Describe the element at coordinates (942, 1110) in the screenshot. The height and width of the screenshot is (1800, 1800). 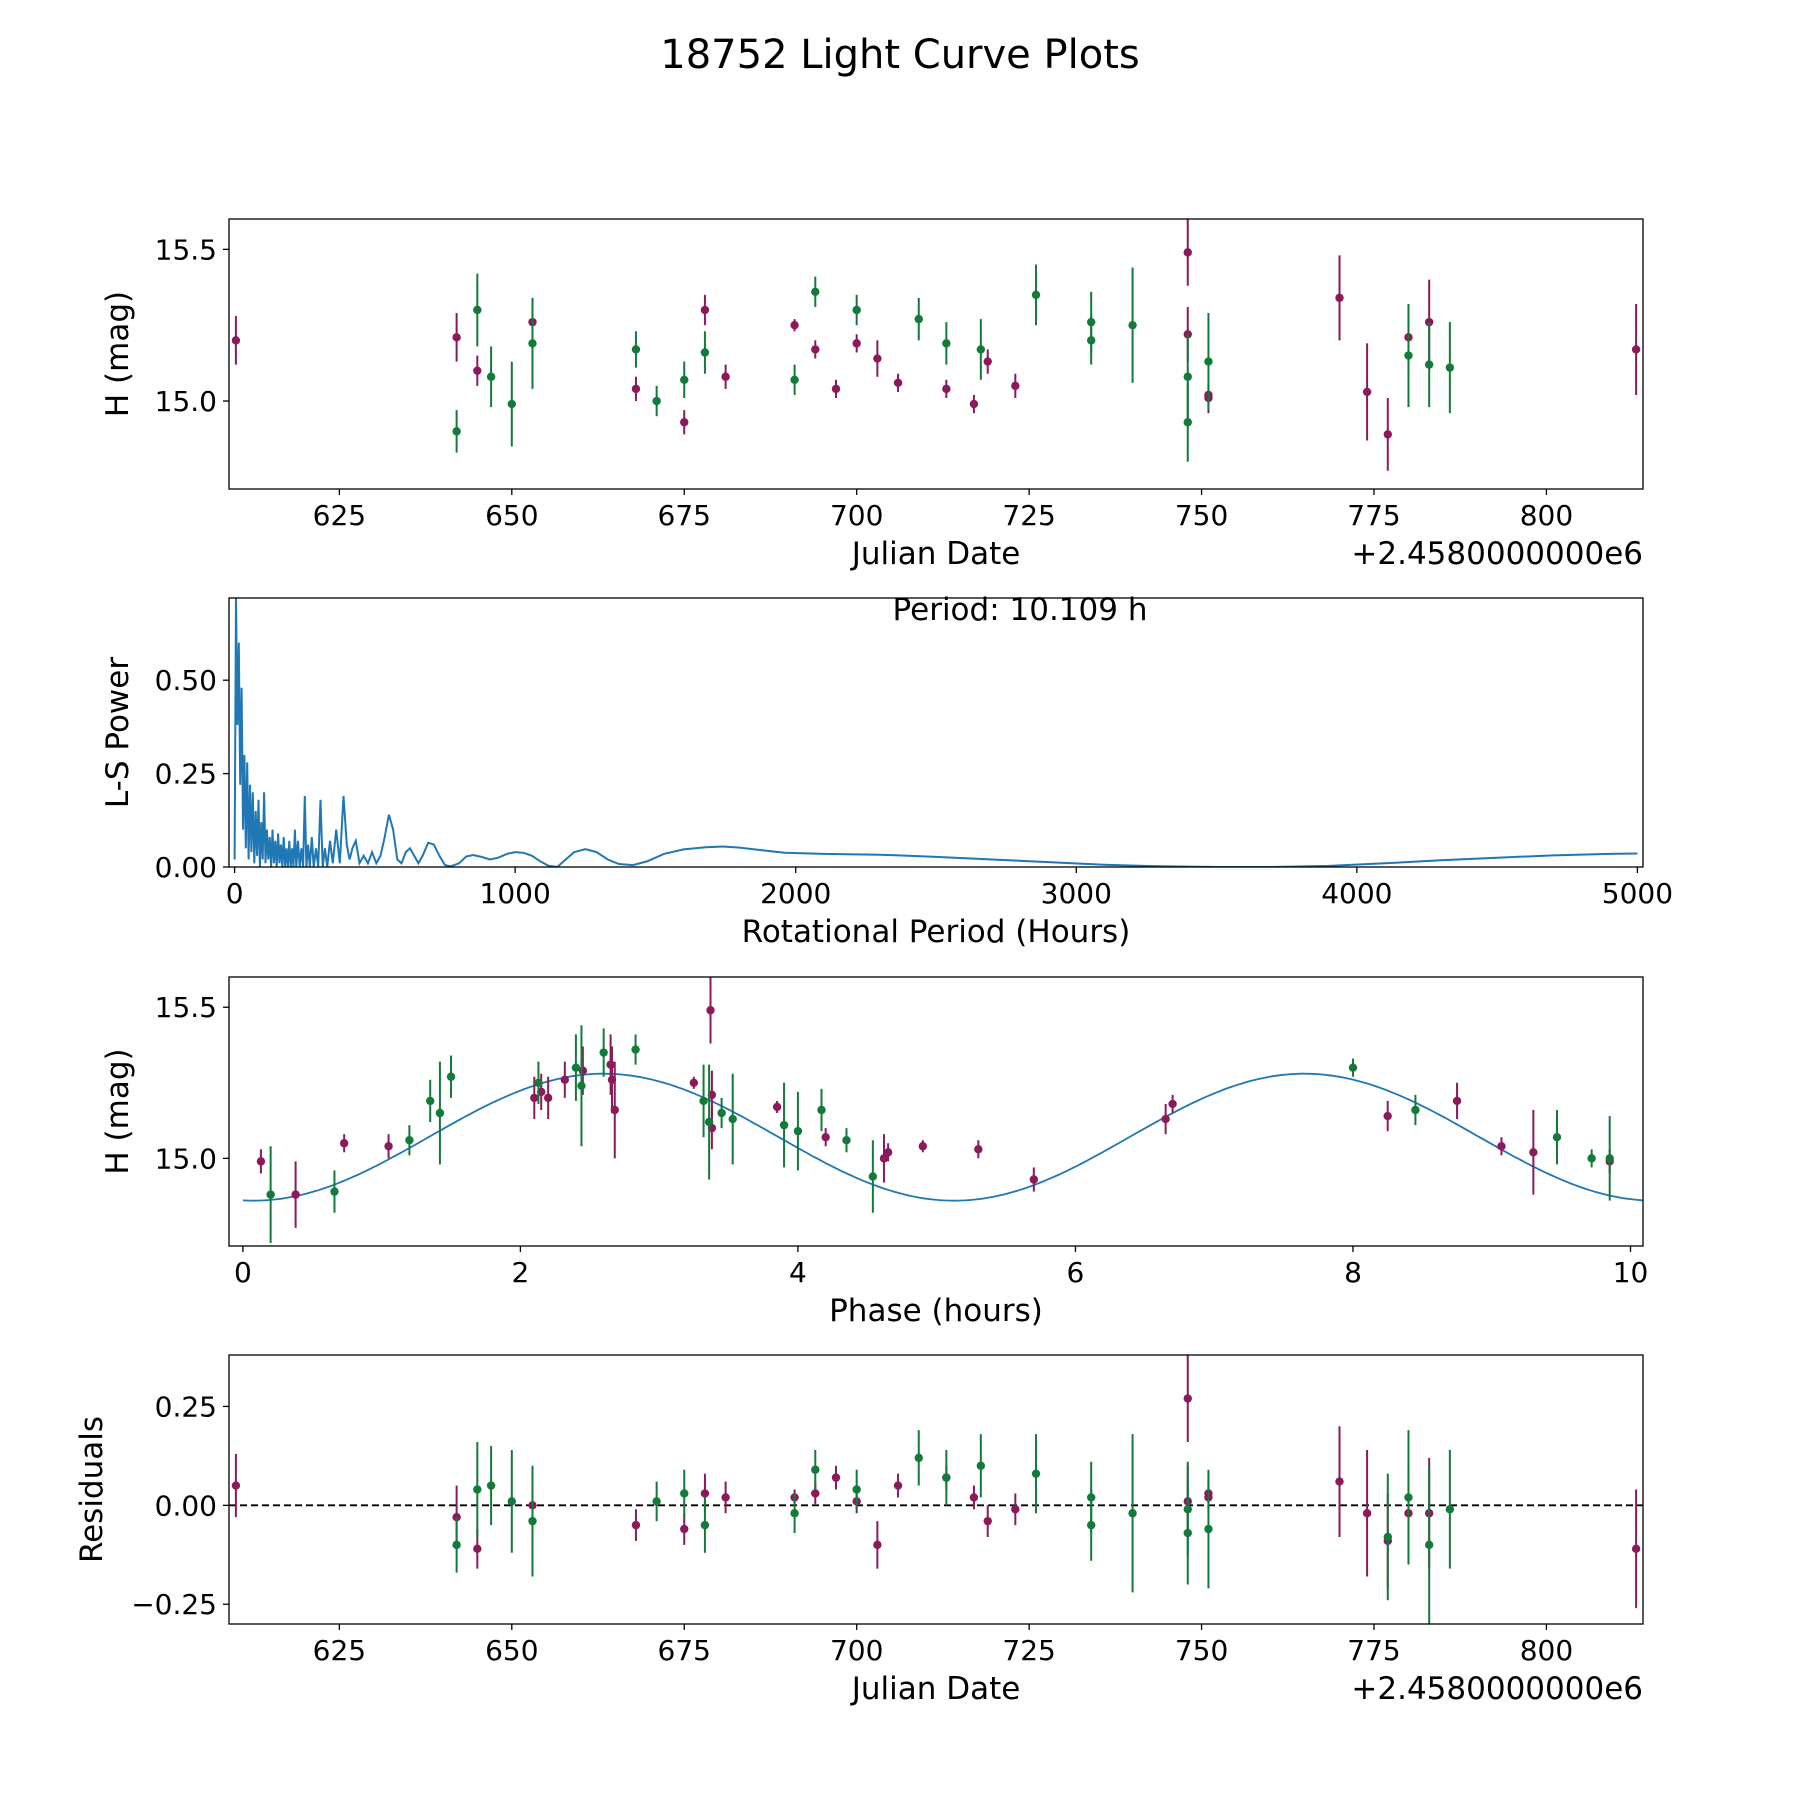
I see `phased-data` at that location.